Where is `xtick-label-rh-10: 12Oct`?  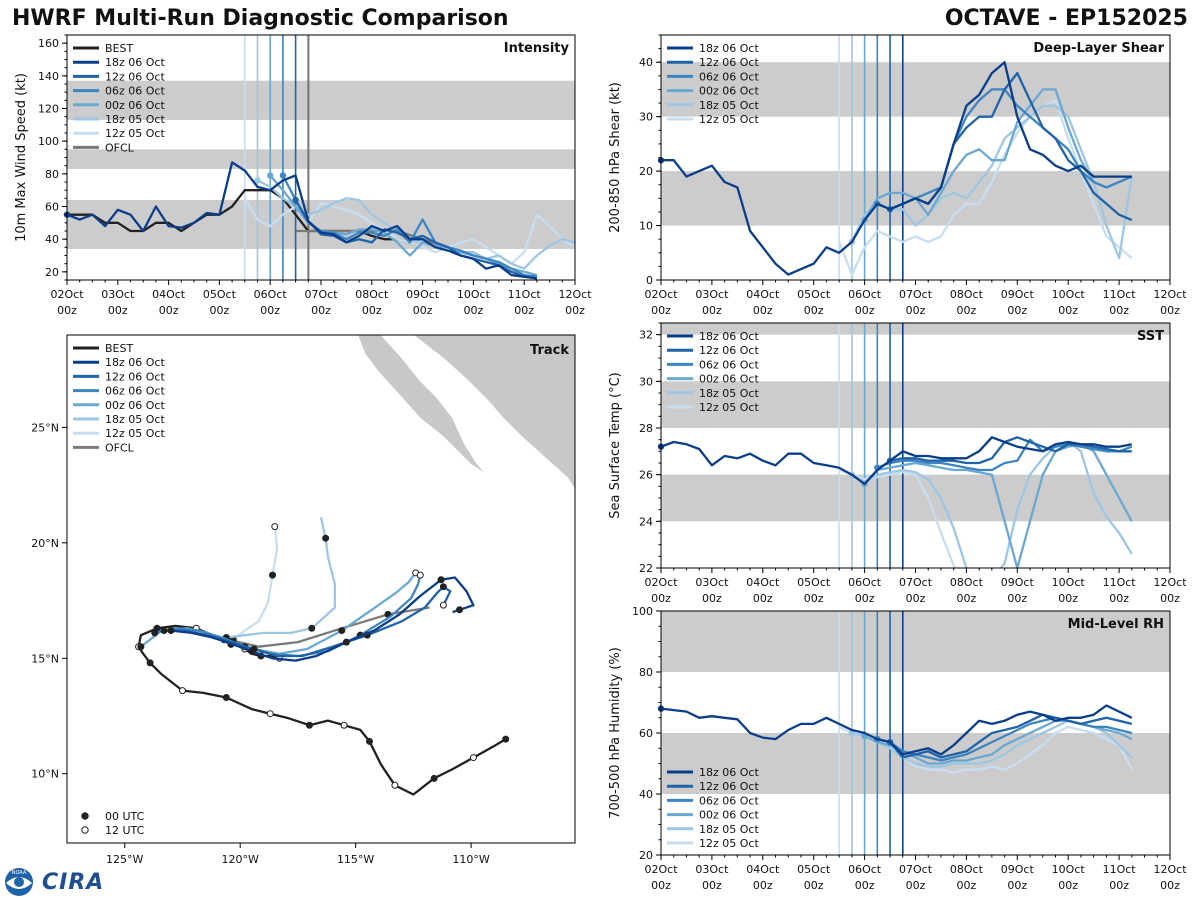
xtick-label-rh-10: 12Oct is located at coordinates (1170, 869).